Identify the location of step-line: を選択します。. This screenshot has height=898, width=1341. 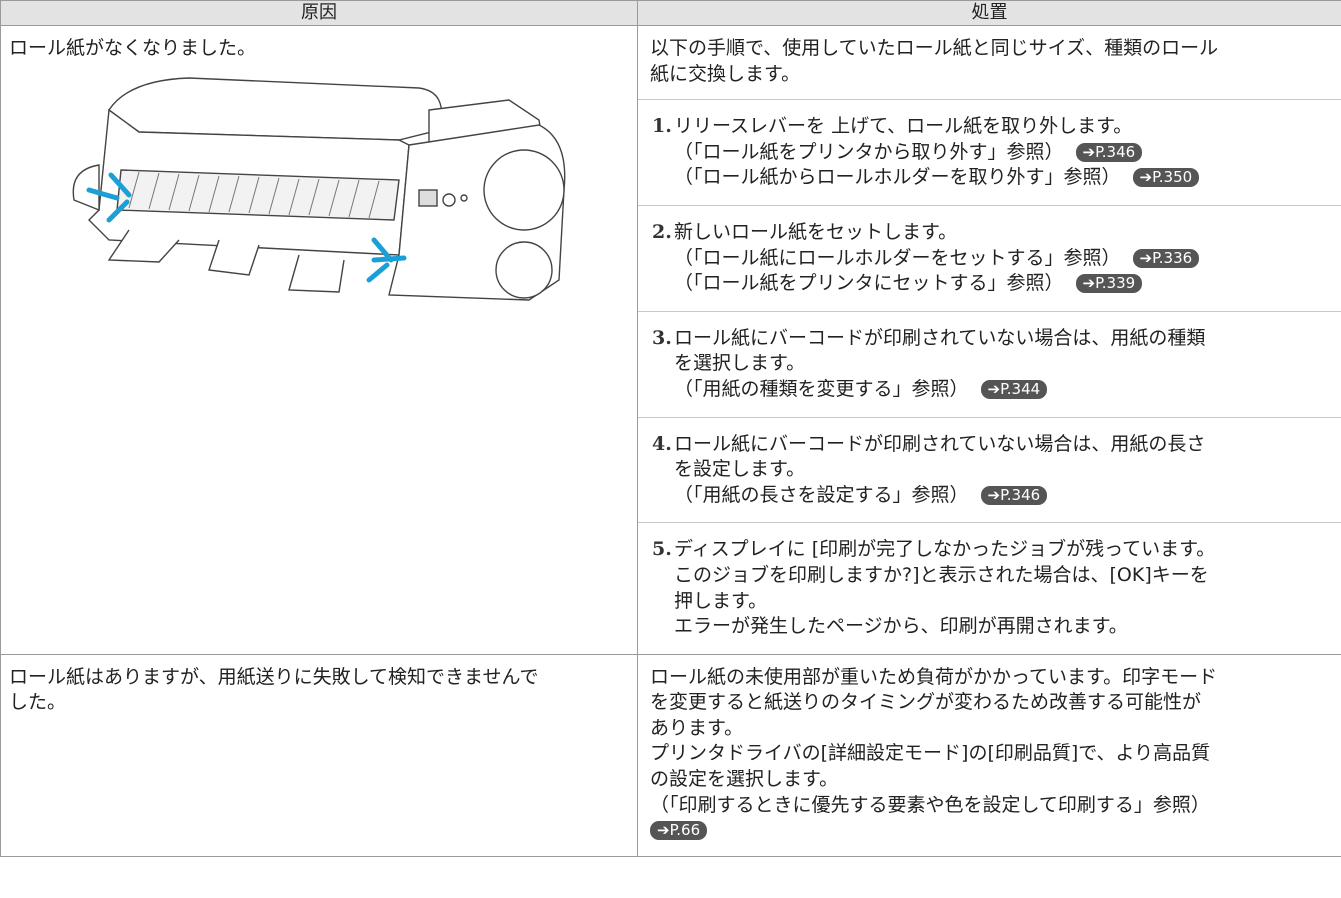
(939, 364).